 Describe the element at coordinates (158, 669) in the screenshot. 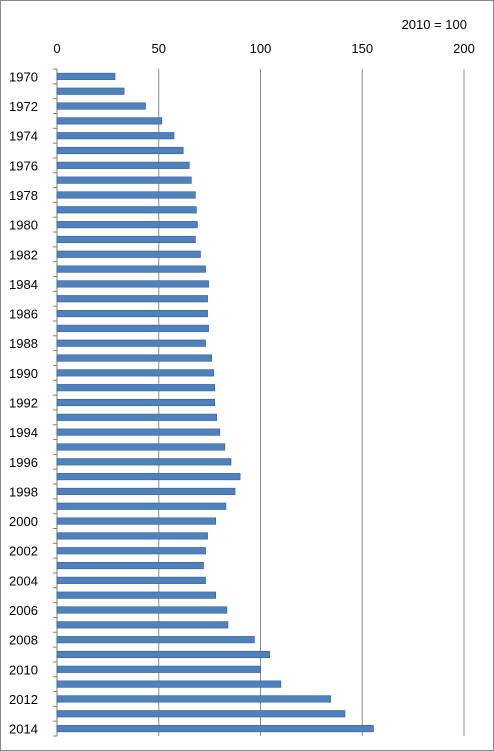

I see `bar-2010` at that location.